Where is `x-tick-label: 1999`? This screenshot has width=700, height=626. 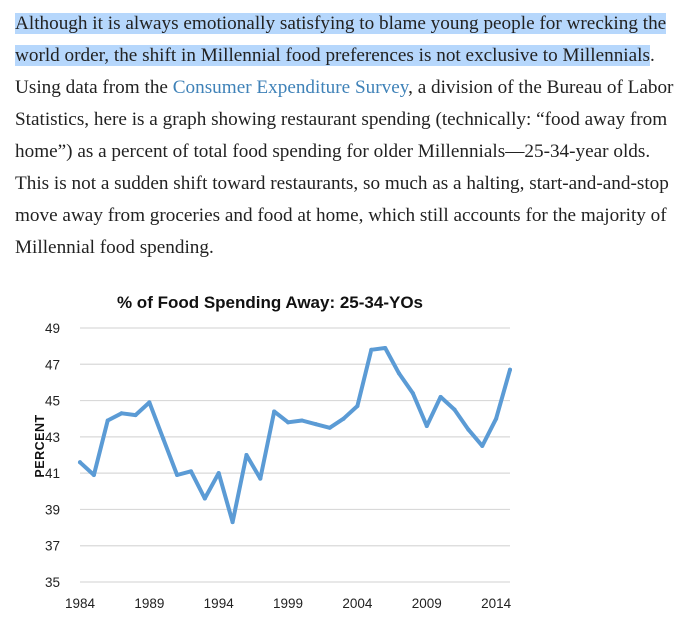 x-tick-label: 1999 is located at coordinates (288, 603).